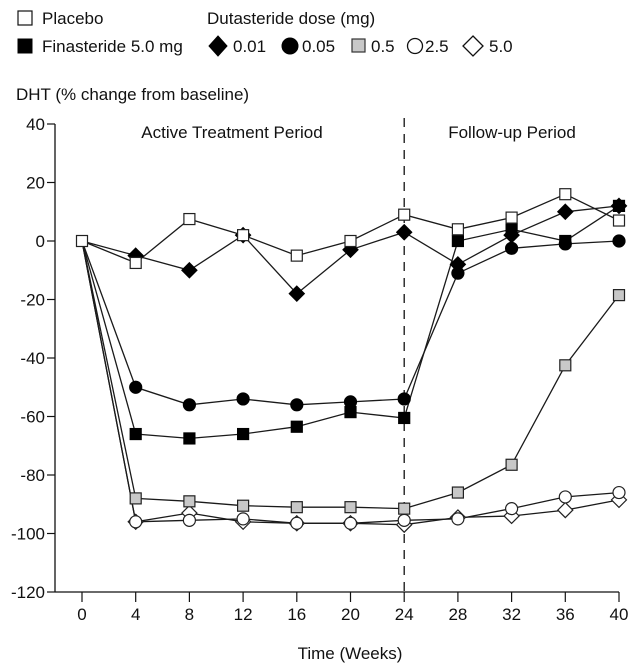 This screenshot has width=635, height=666. Describe the element at coordinates (619, 614) in the screenshot. I see `x-tick-label: 40` at that location.